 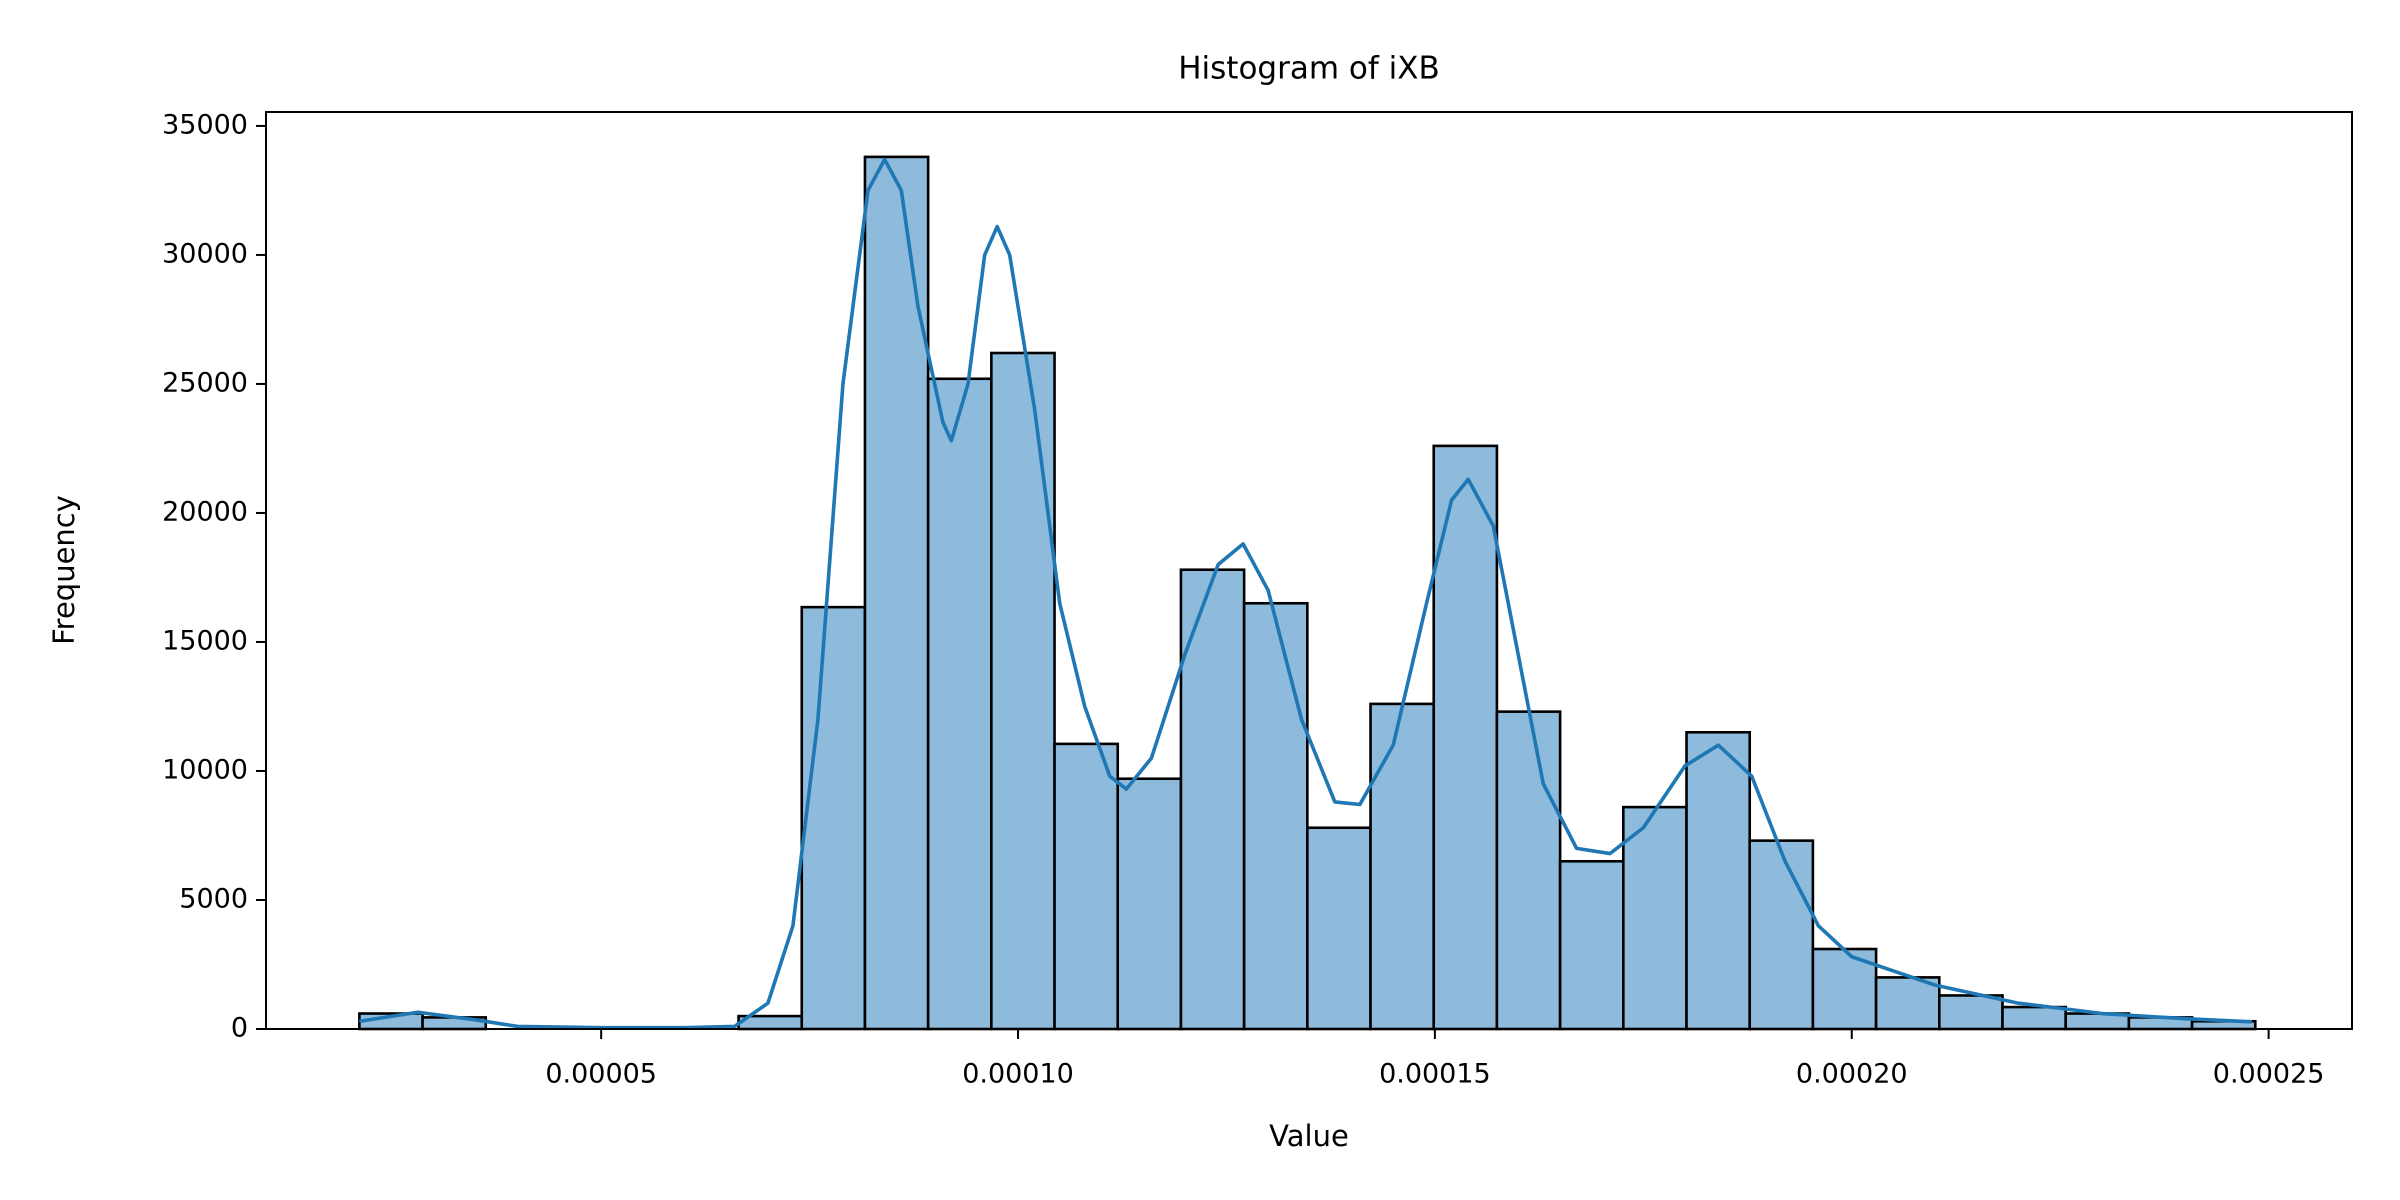 What do you see at coordinates (1309, 69) in the screenshot?
I see `chart-title: Histogram of iXB` at bounding box center [1309, 69].